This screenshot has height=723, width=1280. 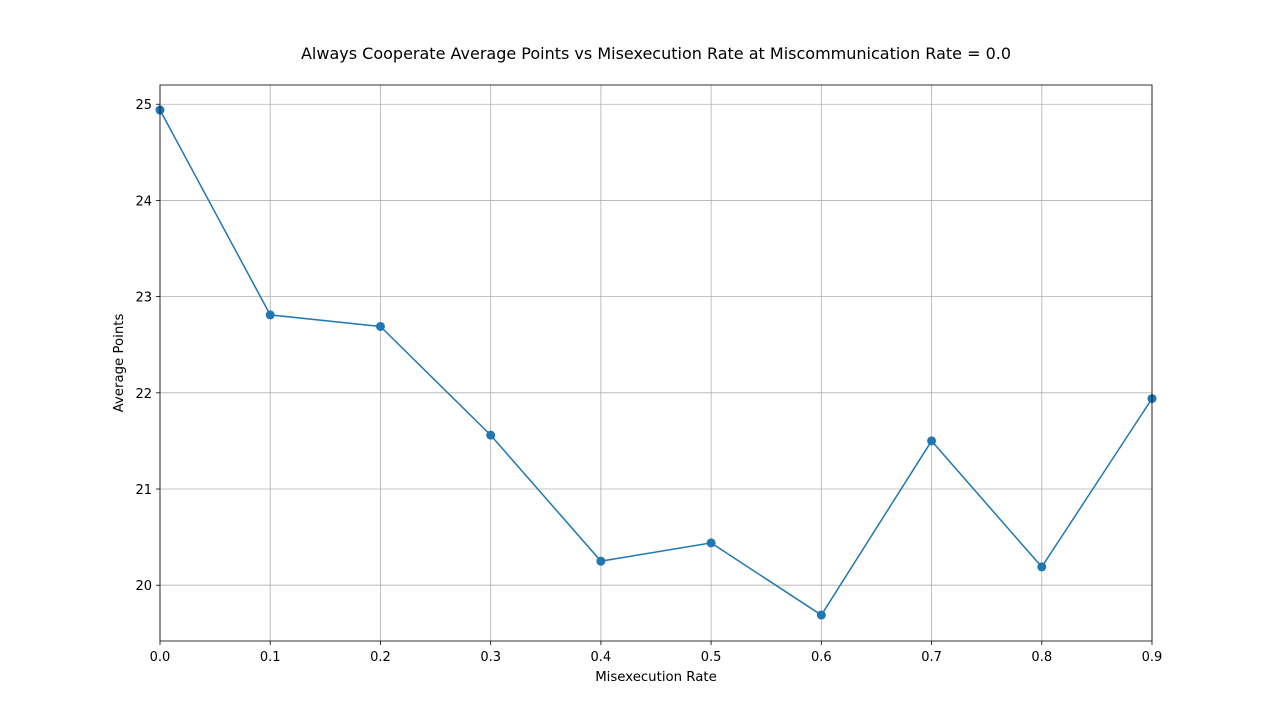 What do you see at coordinates (119, 363) in the screenshot?
I see `y-axis-label: Average Points` at bounding box center [119, 363].